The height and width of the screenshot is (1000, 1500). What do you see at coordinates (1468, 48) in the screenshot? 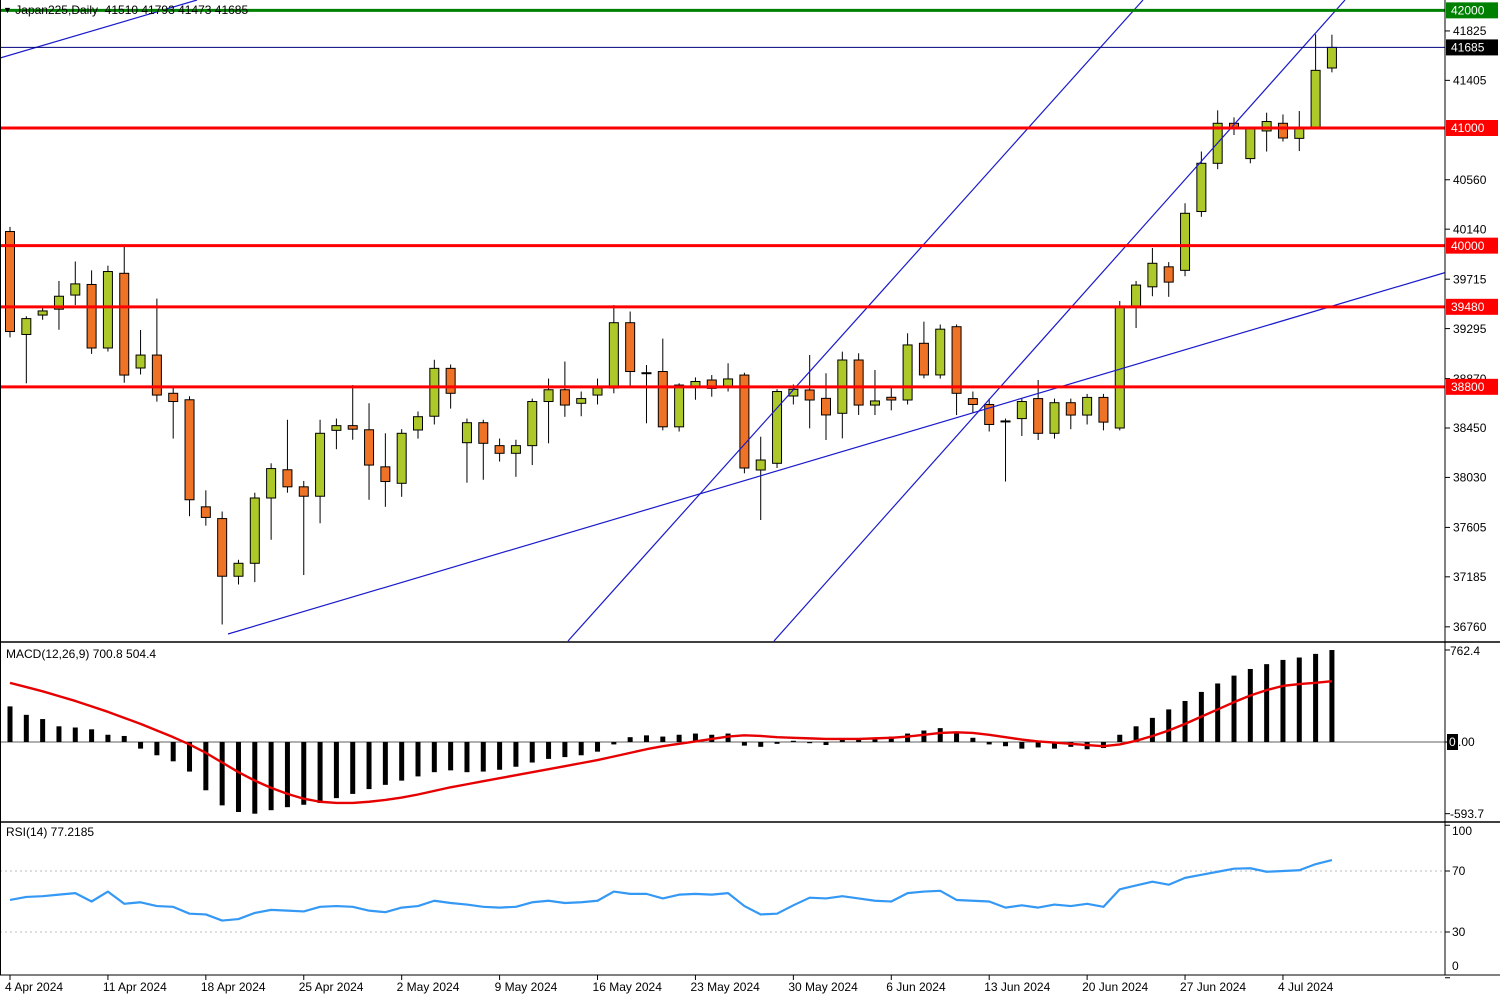
I see `svg-text: 41685` at bounding box center [1468, 48].